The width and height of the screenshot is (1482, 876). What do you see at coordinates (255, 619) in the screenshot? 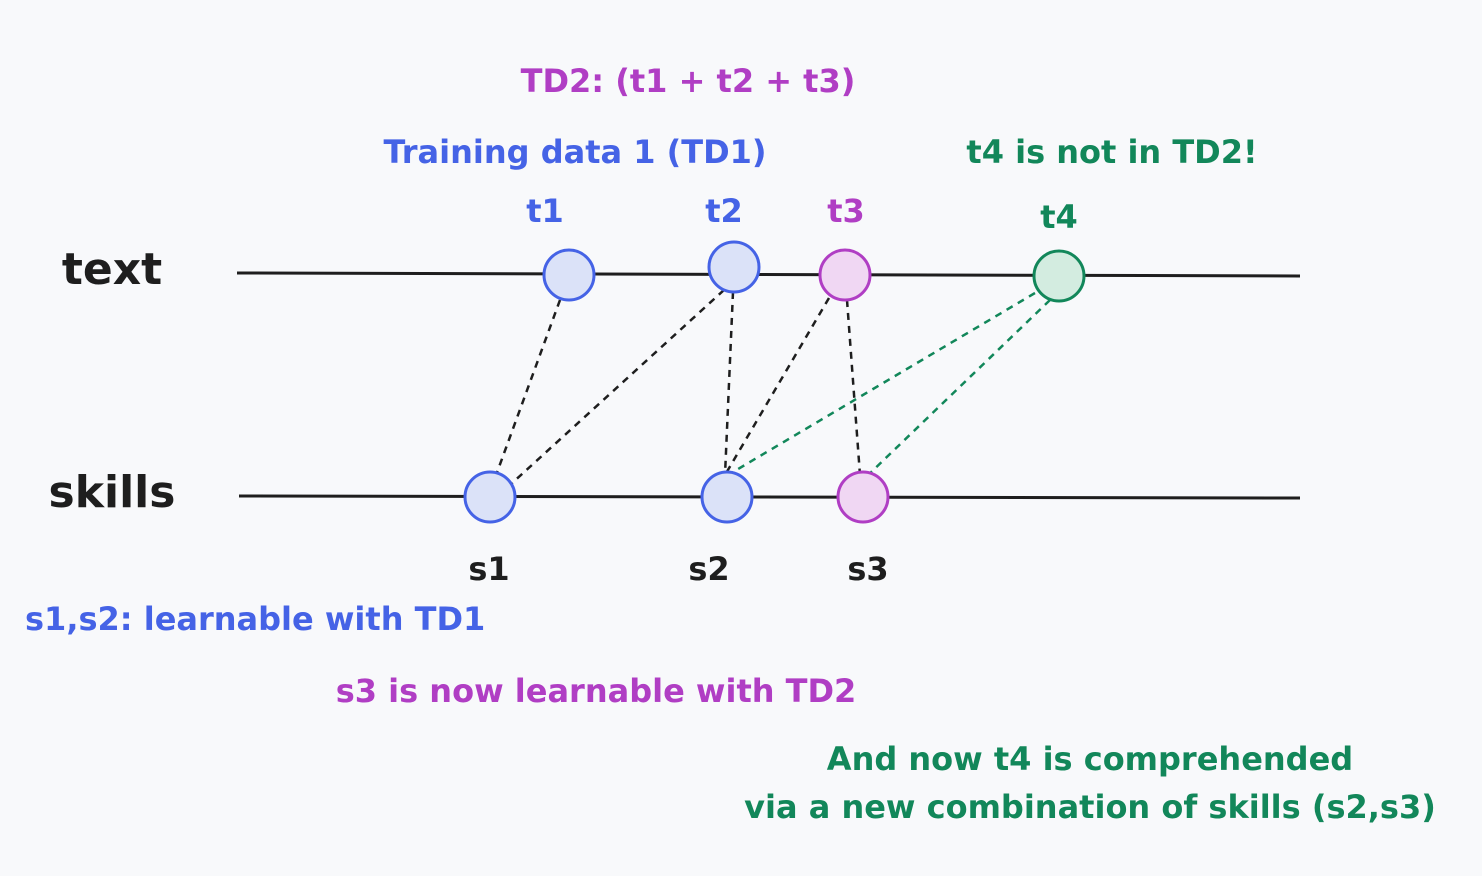
I see `s12-note: s1,s2: learnable with TD1` at bounding box center [255, 619].